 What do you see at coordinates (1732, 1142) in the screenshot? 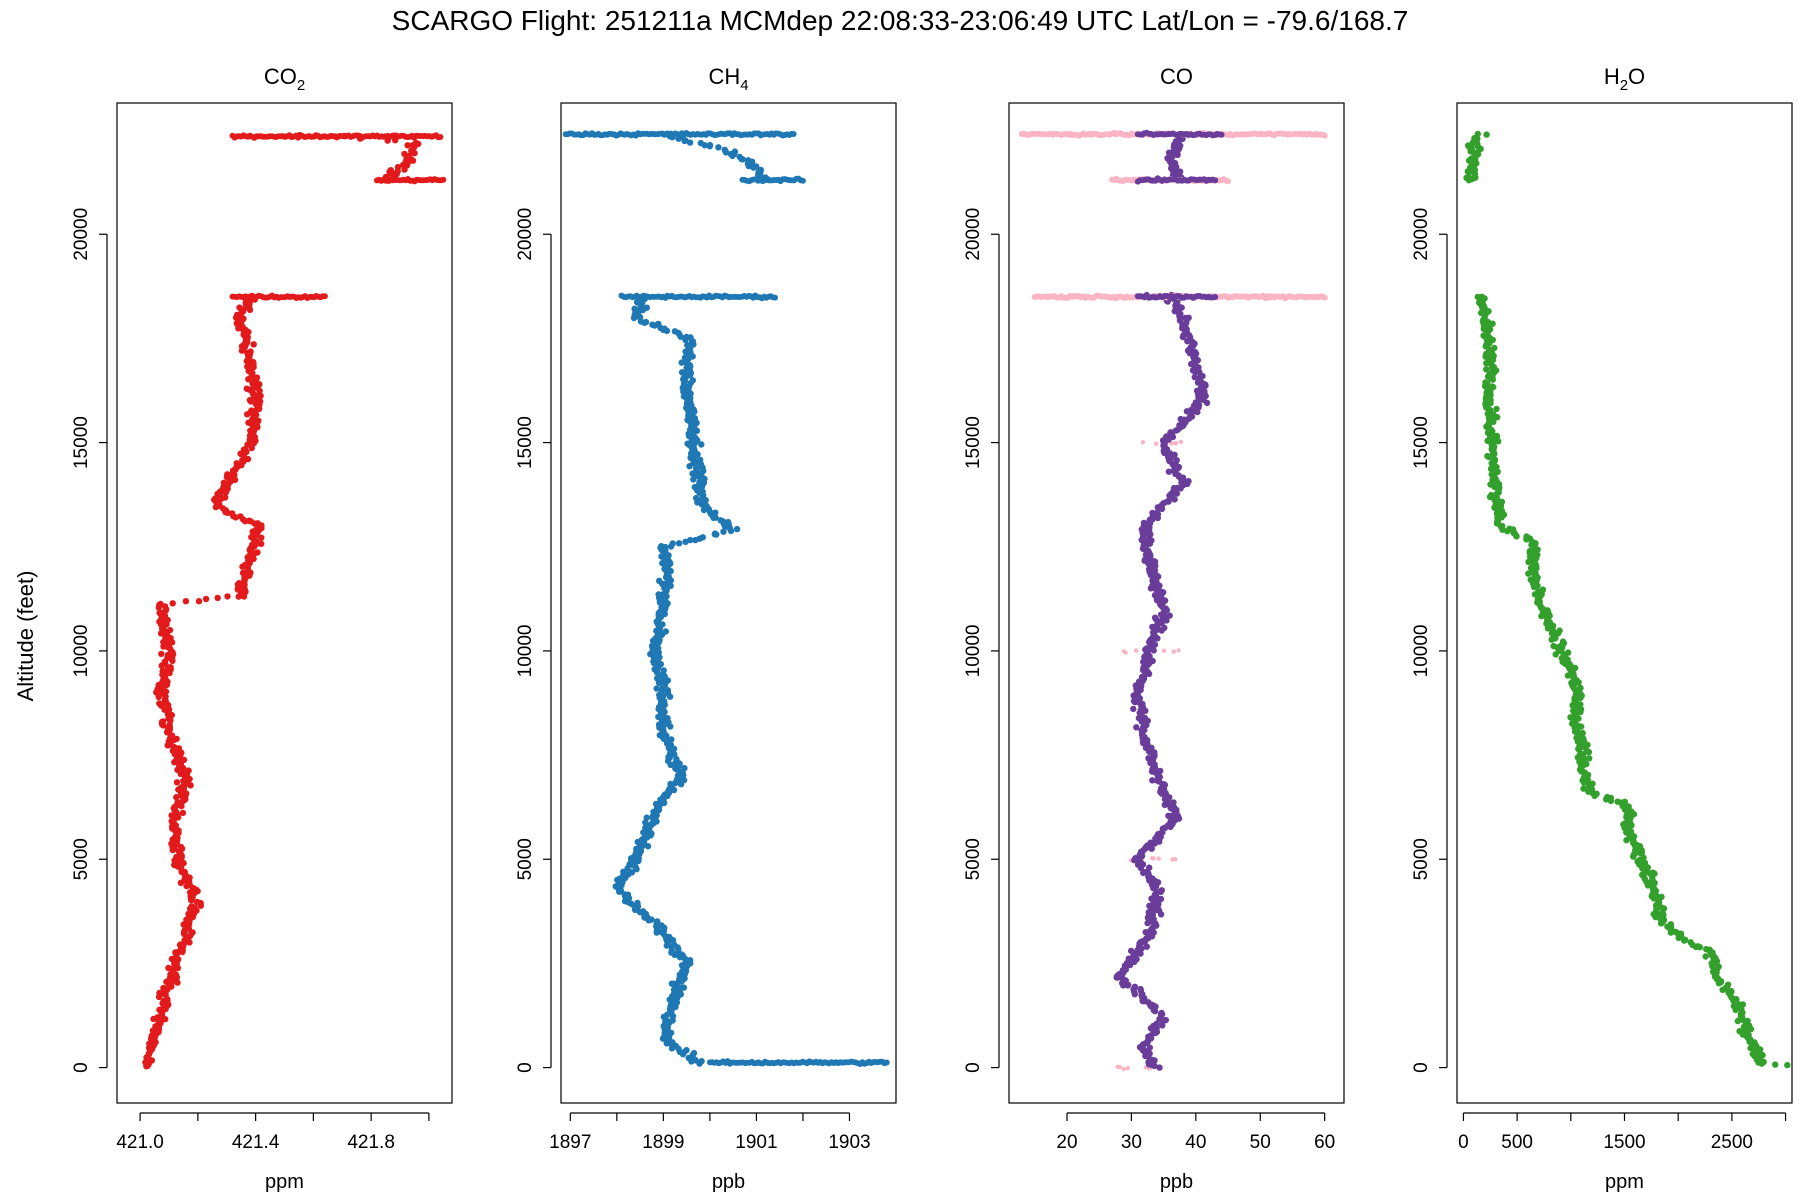
I see `x-tick-label: 2500` at bounding box center [1732, 1142].